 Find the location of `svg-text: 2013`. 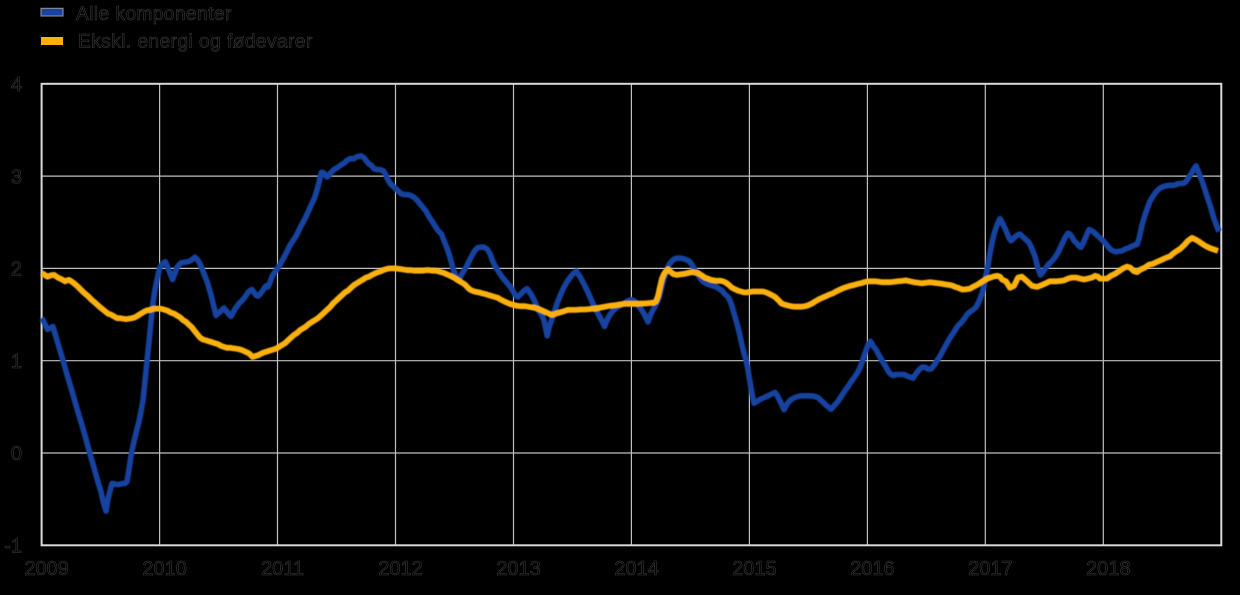

svg-text: 2013 is located at coordinates (518, 569).